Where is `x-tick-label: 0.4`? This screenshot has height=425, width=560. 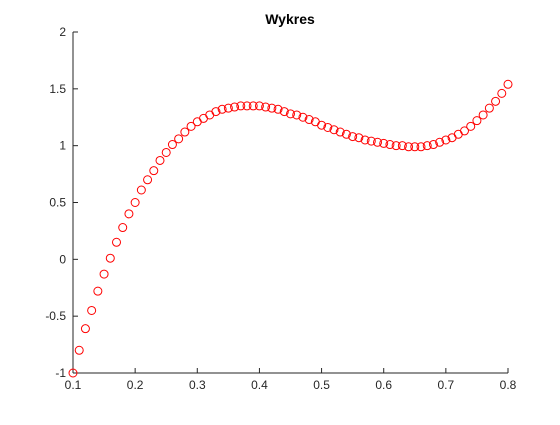 x-tick-label: 0.4 is located at coordinates (259, 385).